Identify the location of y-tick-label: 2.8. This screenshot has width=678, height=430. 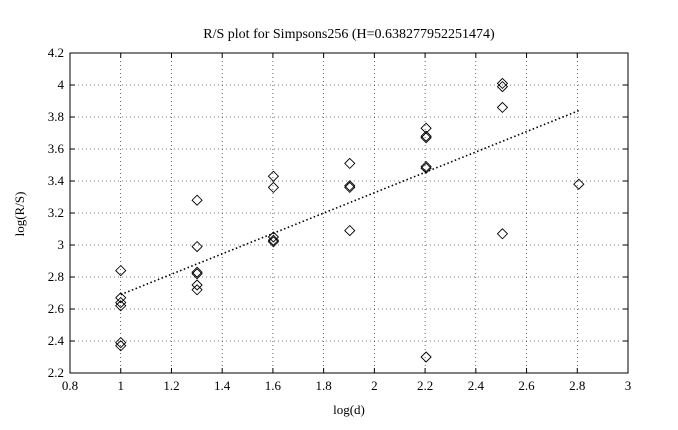
(56, 276).